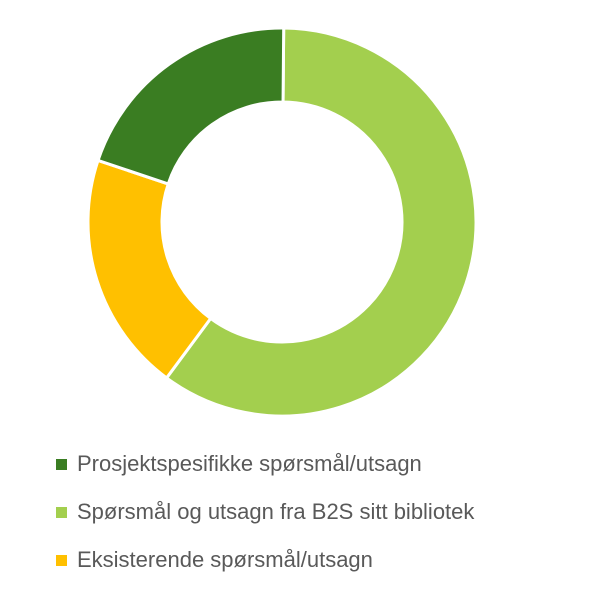 The image size is (602, 589). I want to click on legend-label: Eksisterende spørsmål/utsagn, so click(225, 559).